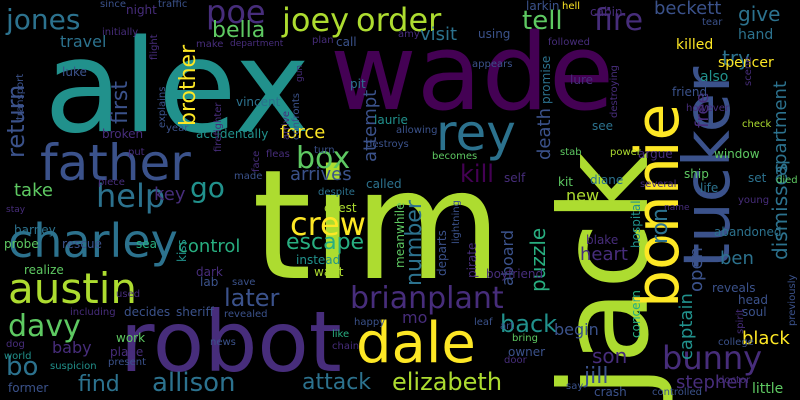 This screenshot has width=800, height=400. I want to click on word-tim: tim, so click(377, 225).